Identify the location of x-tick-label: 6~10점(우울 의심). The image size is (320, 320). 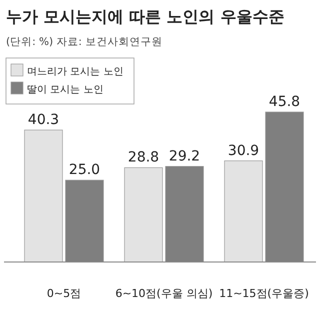
(164, 293).